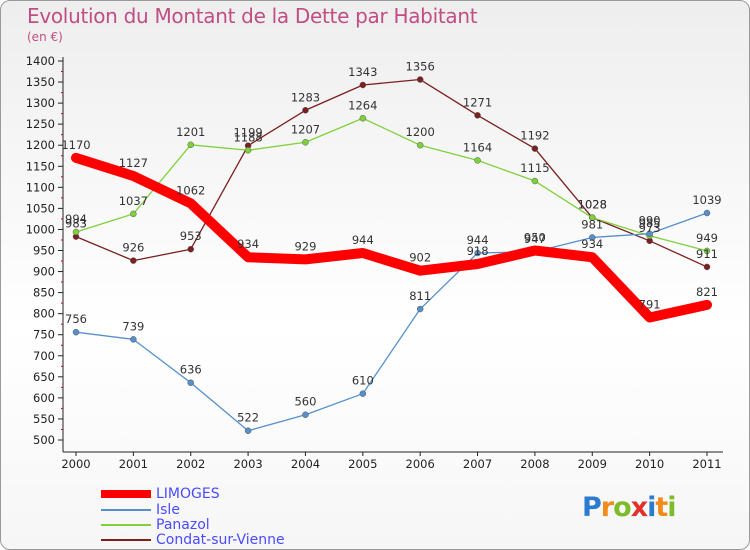 The height and width of the screenshot is (550, 750). What do you see at coordinates (639, 507) in the screenshot?
I see `logo-letter: x` at bounding box center [639, 507].